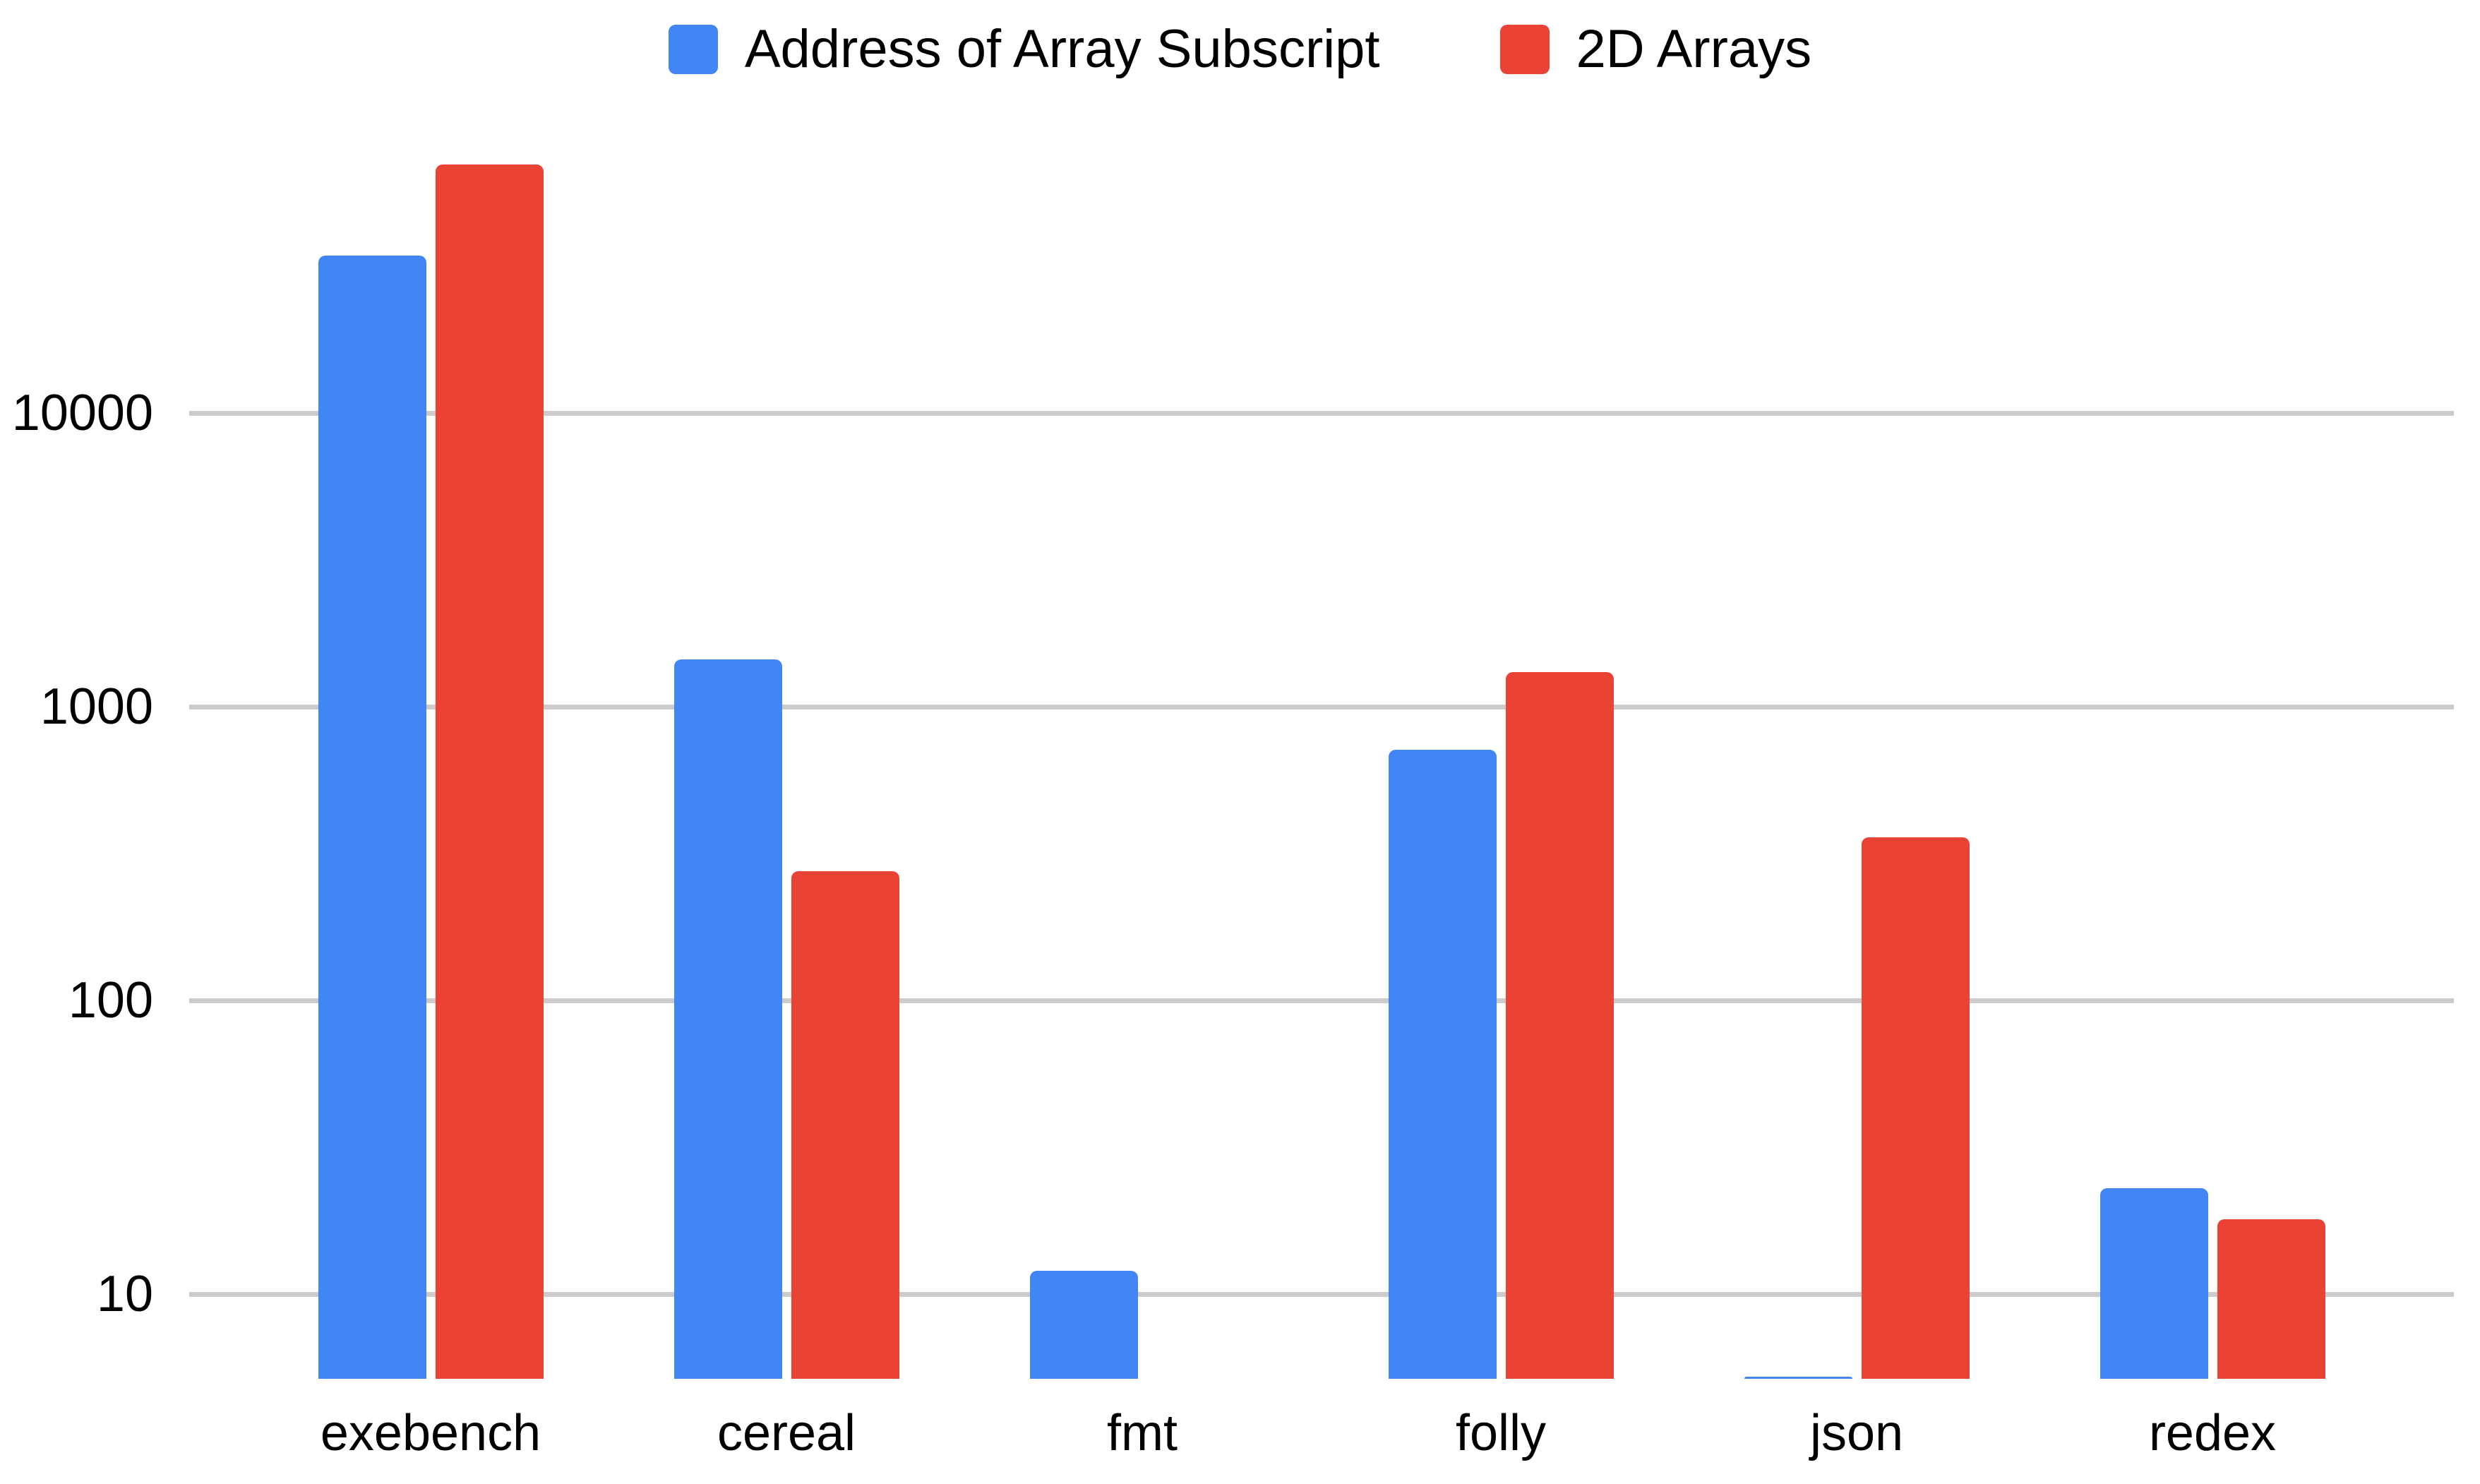 Image resolution: width=2480 pixels, height=1484 pixels. Describe the element at coordinates (1560, 1025) in the screenshot. I see `bar-folly-red` at that location.